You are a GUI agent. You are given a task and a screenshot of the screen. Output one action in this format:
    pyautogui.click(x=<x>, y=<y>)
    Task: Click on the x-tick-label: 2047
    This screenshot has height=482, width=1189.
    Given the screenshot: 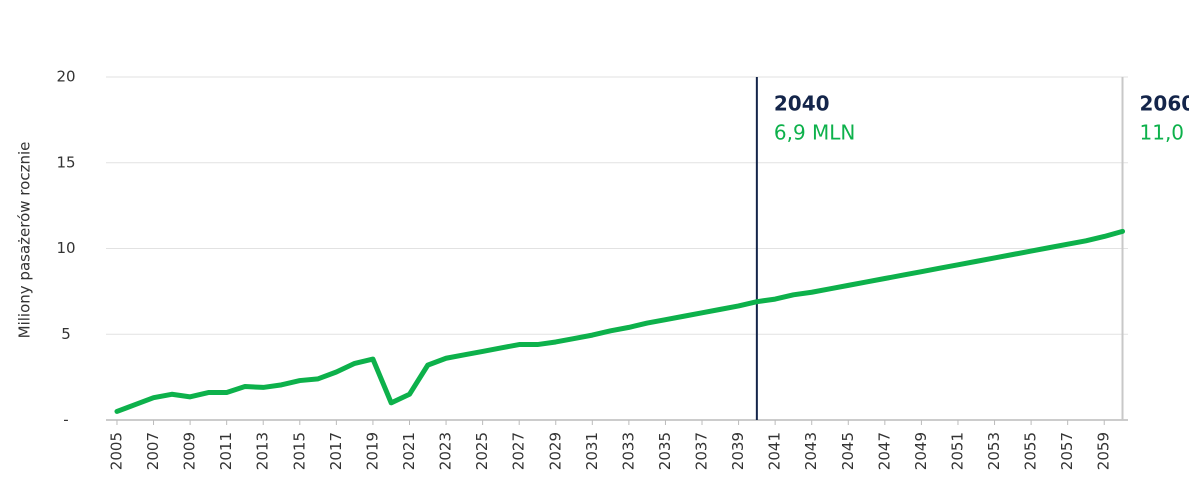 What is the action you would take?
    pyautogui.click(x=884, y=451)
    